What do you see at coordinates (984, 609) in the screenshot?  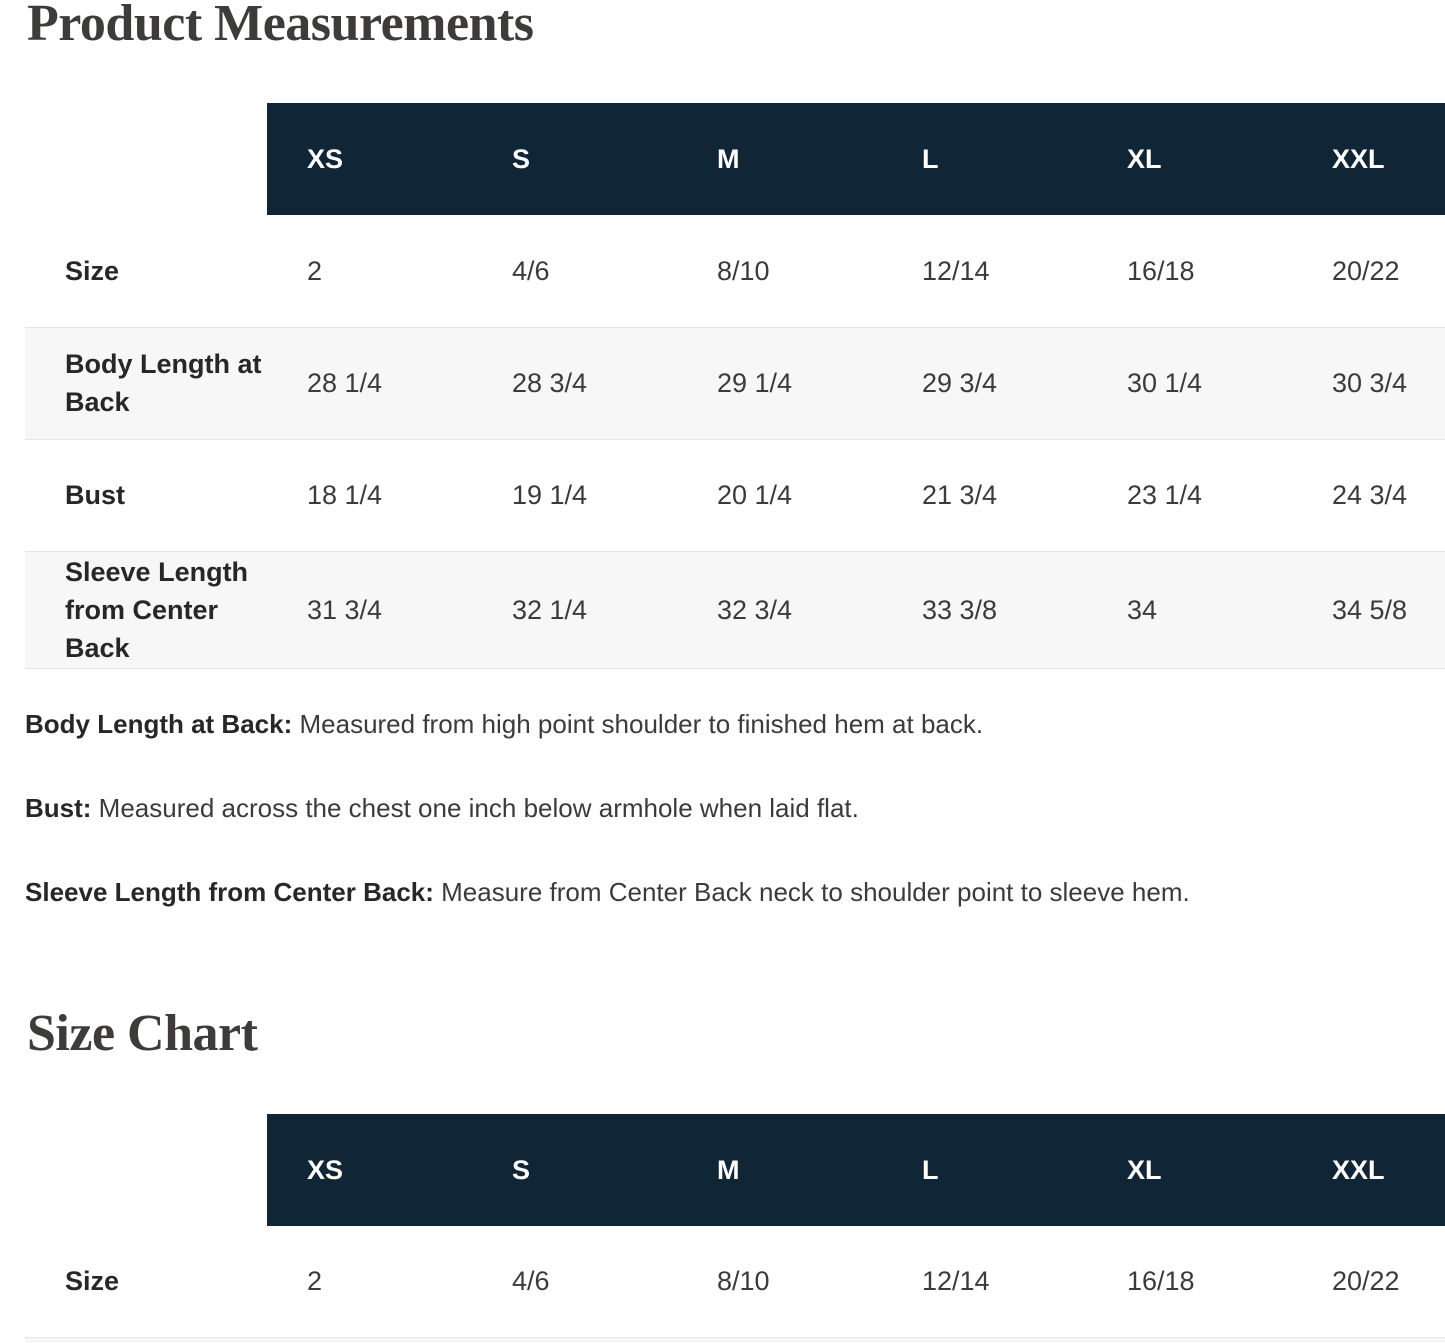 I see `cell-sleeve-l: 33 3/8` at bounding box center [984, 609].